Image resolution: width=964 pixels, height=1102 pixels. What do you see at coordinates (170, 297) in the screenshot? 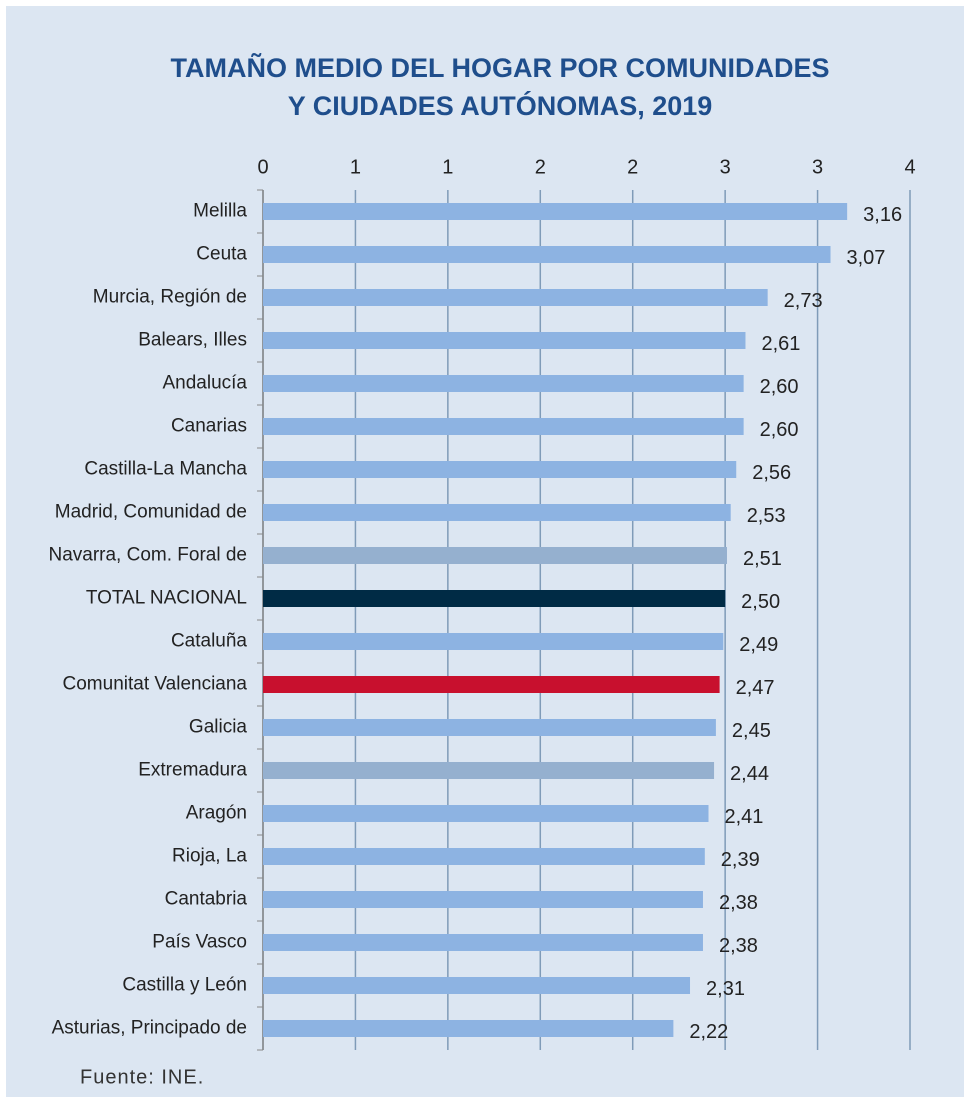
I see `y-tick-label: Murcia, Región de` at bounding box center [170, 297].